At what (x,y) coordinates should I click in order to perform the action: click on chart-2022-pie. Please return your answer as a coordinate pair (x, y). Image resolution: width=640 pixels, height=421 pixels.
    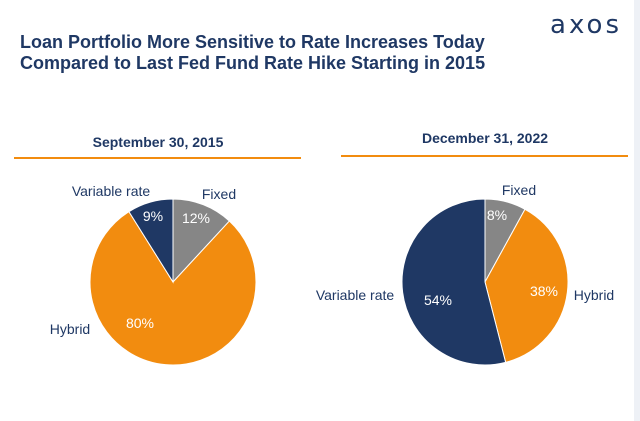
    Looking at the image, I should click on (485, 282).